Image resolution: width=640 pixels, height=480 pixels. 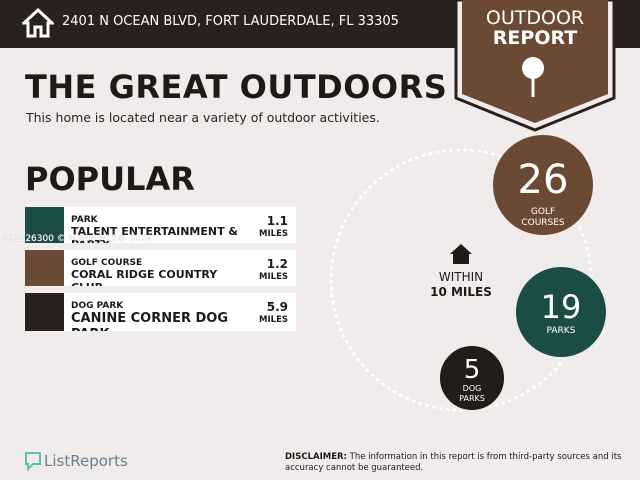 I want to click on category: GOLF COURSE, so click(x=107, y=263).